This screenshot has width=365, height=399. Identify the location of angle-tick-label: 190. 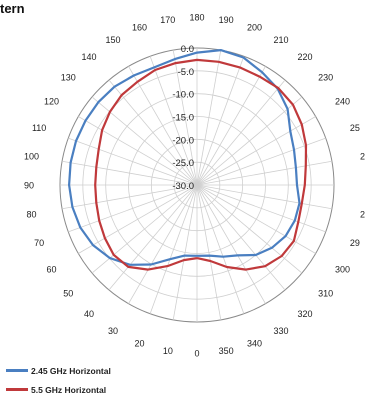
(226, 20).